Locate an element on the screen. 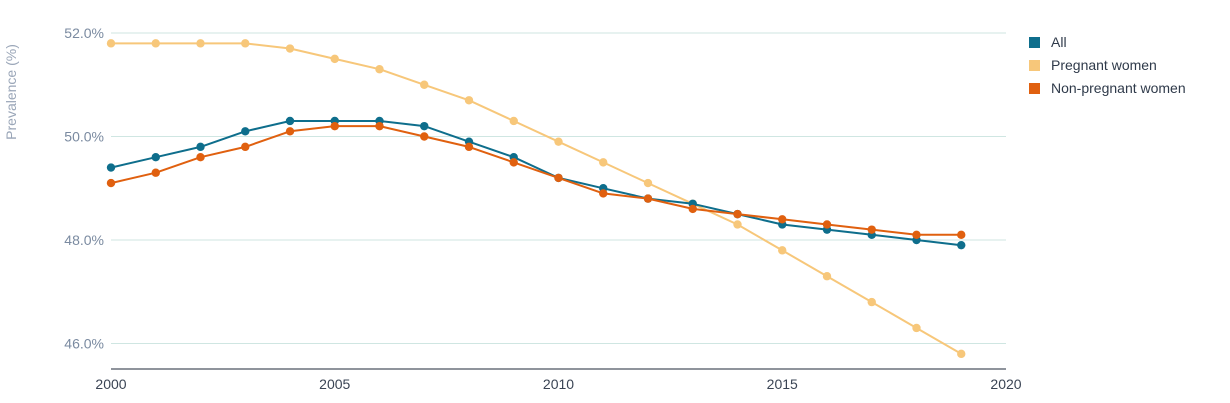  x-tick-label: 2005 is located at coordinates (334, 384).